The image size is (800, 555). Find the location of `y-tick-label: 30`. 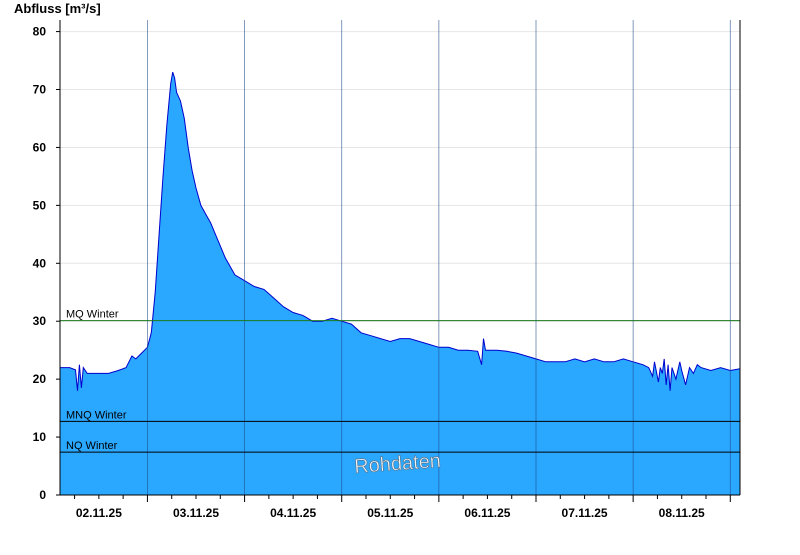

y-tick-label: 30 is located at coordinates (40, 321).